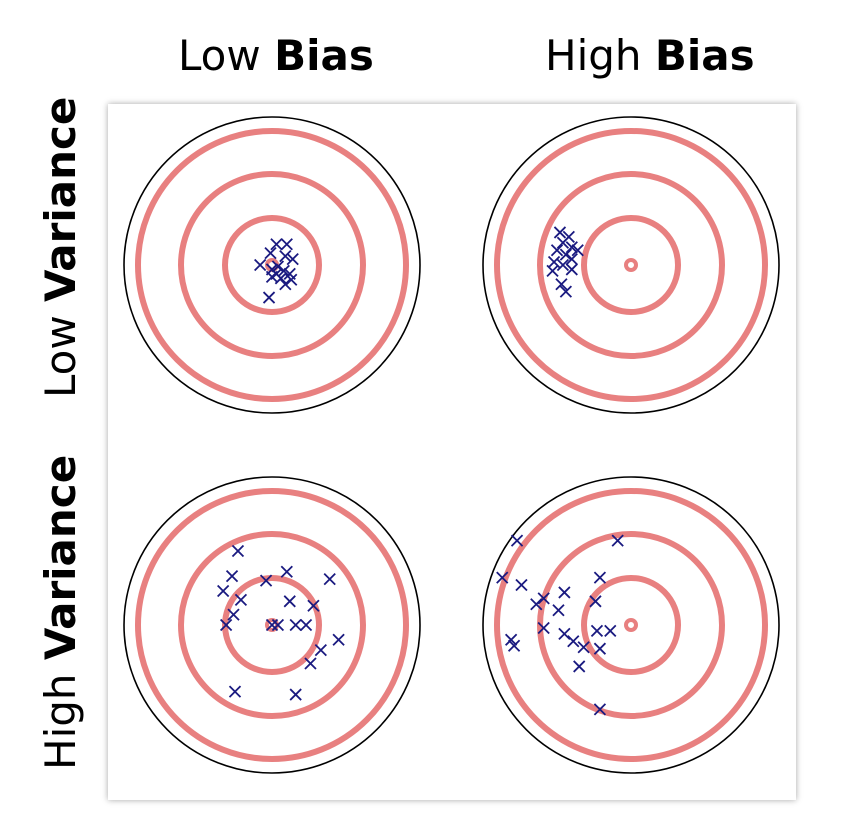 The height and width of the screenshot is (834, 850). What do you see at coordinates (60, 612) in the screenshot?
I see `row-title-high-variance: High Variance` at bounding box center [60, 612].